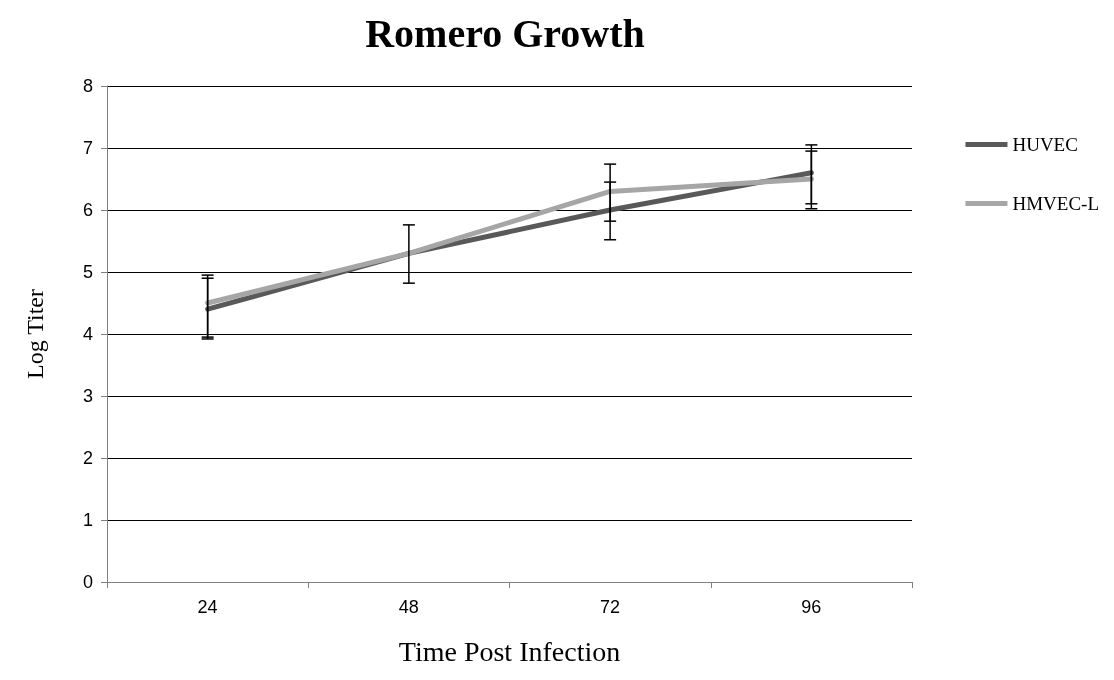 The width and height of the screenshot is (1114, 680). What do you see at coordinates (87, 86) in the screenshot?
I see `y-tick-label: 8` at bounding box center [87, 86].